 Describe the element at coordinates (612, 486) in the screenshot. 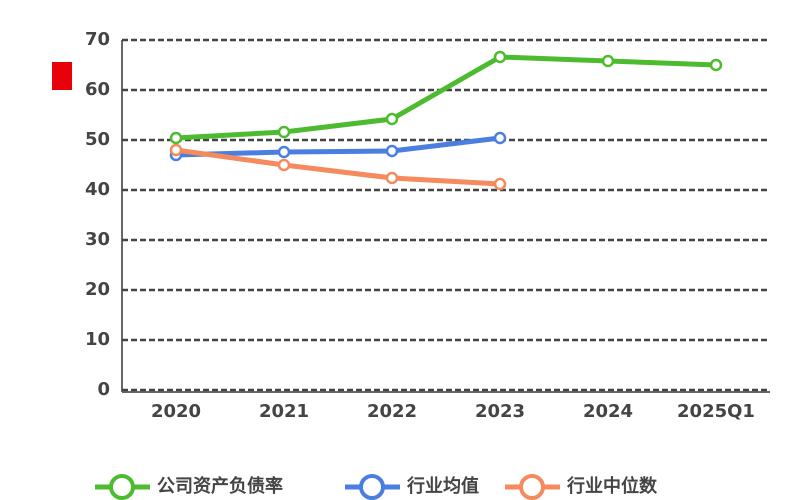

I see `legend-label: 行业中位数` at that location.